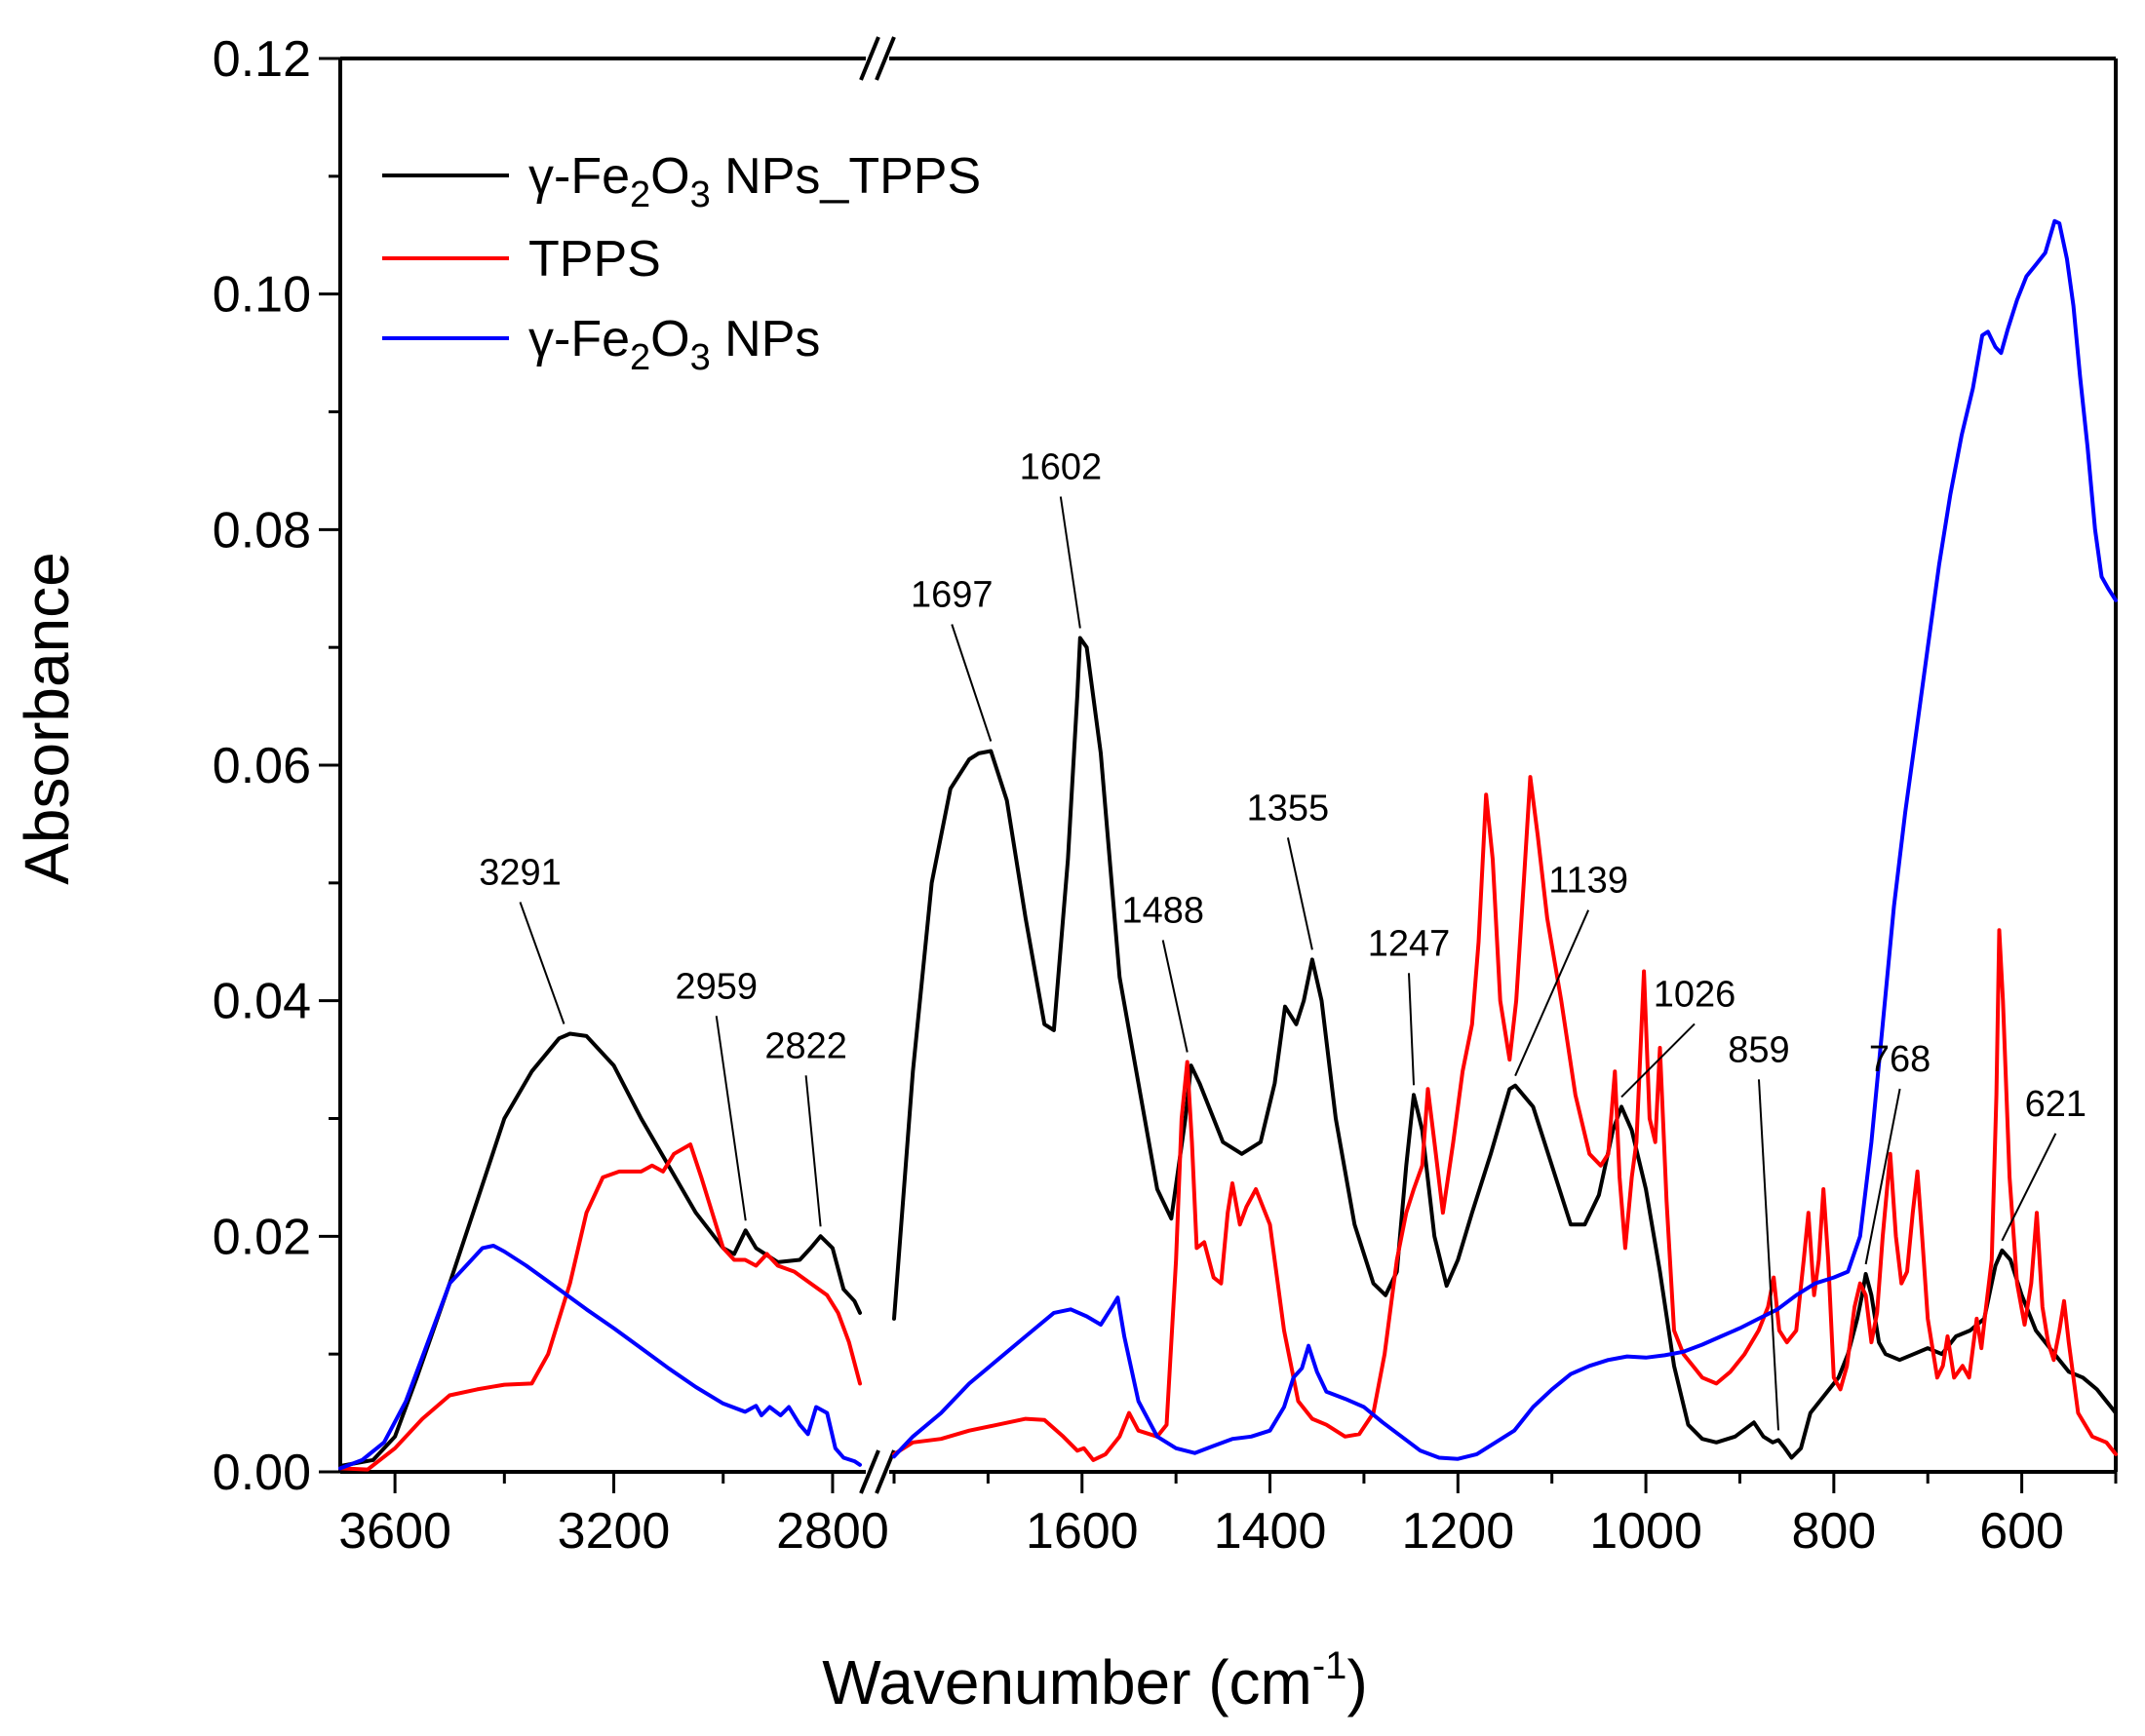 The width and height of the screenshot is (2145, 1736). What do you see at coordinates (1588, 881) in the screenshot?
I see `peak-label: 1139` at bounding box center [1588, 881].